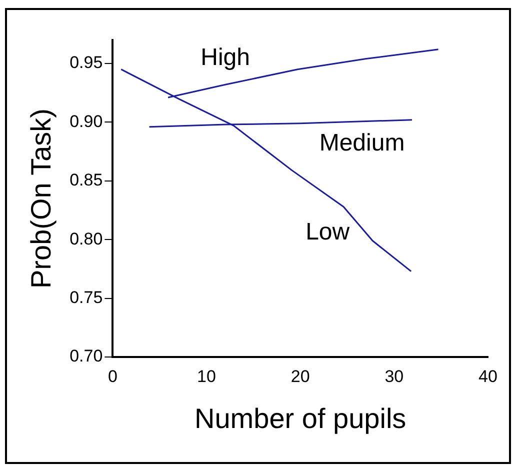 This screenshot has height=471, width=520. What do you see at coordinates (86, 356) in the screenshot?
I see `y-tick-label: 0.70` at bounding box center [86, 356].